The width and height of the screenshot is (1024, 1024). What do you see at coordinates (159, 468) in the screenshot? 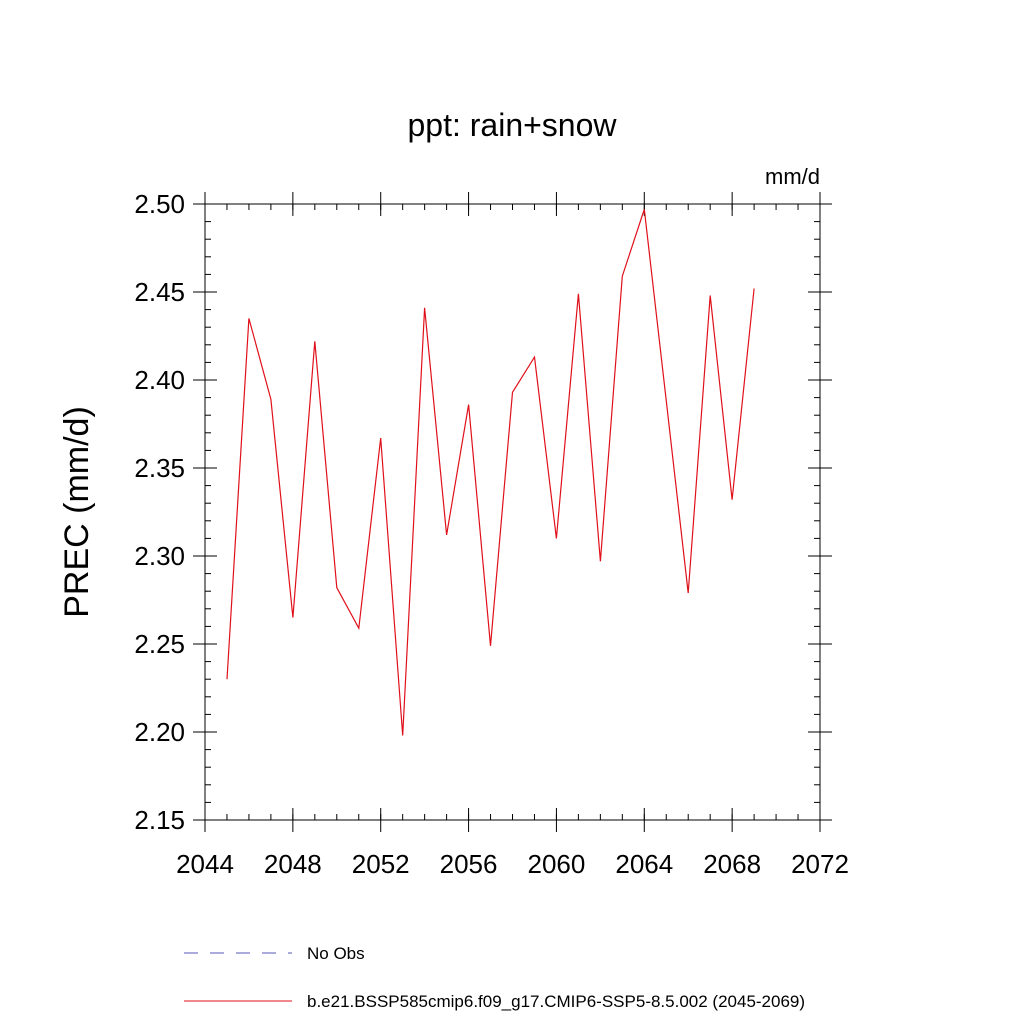
I see `y-tick-label: 2.35` at bounding box center [159, 468].